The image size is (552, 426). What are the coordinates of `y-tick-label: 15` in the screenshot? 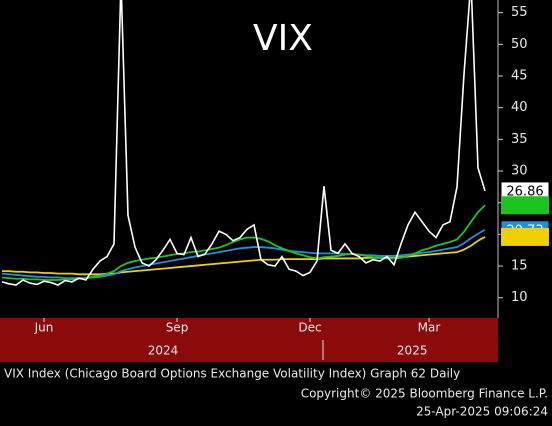 It's located at (519, 266).